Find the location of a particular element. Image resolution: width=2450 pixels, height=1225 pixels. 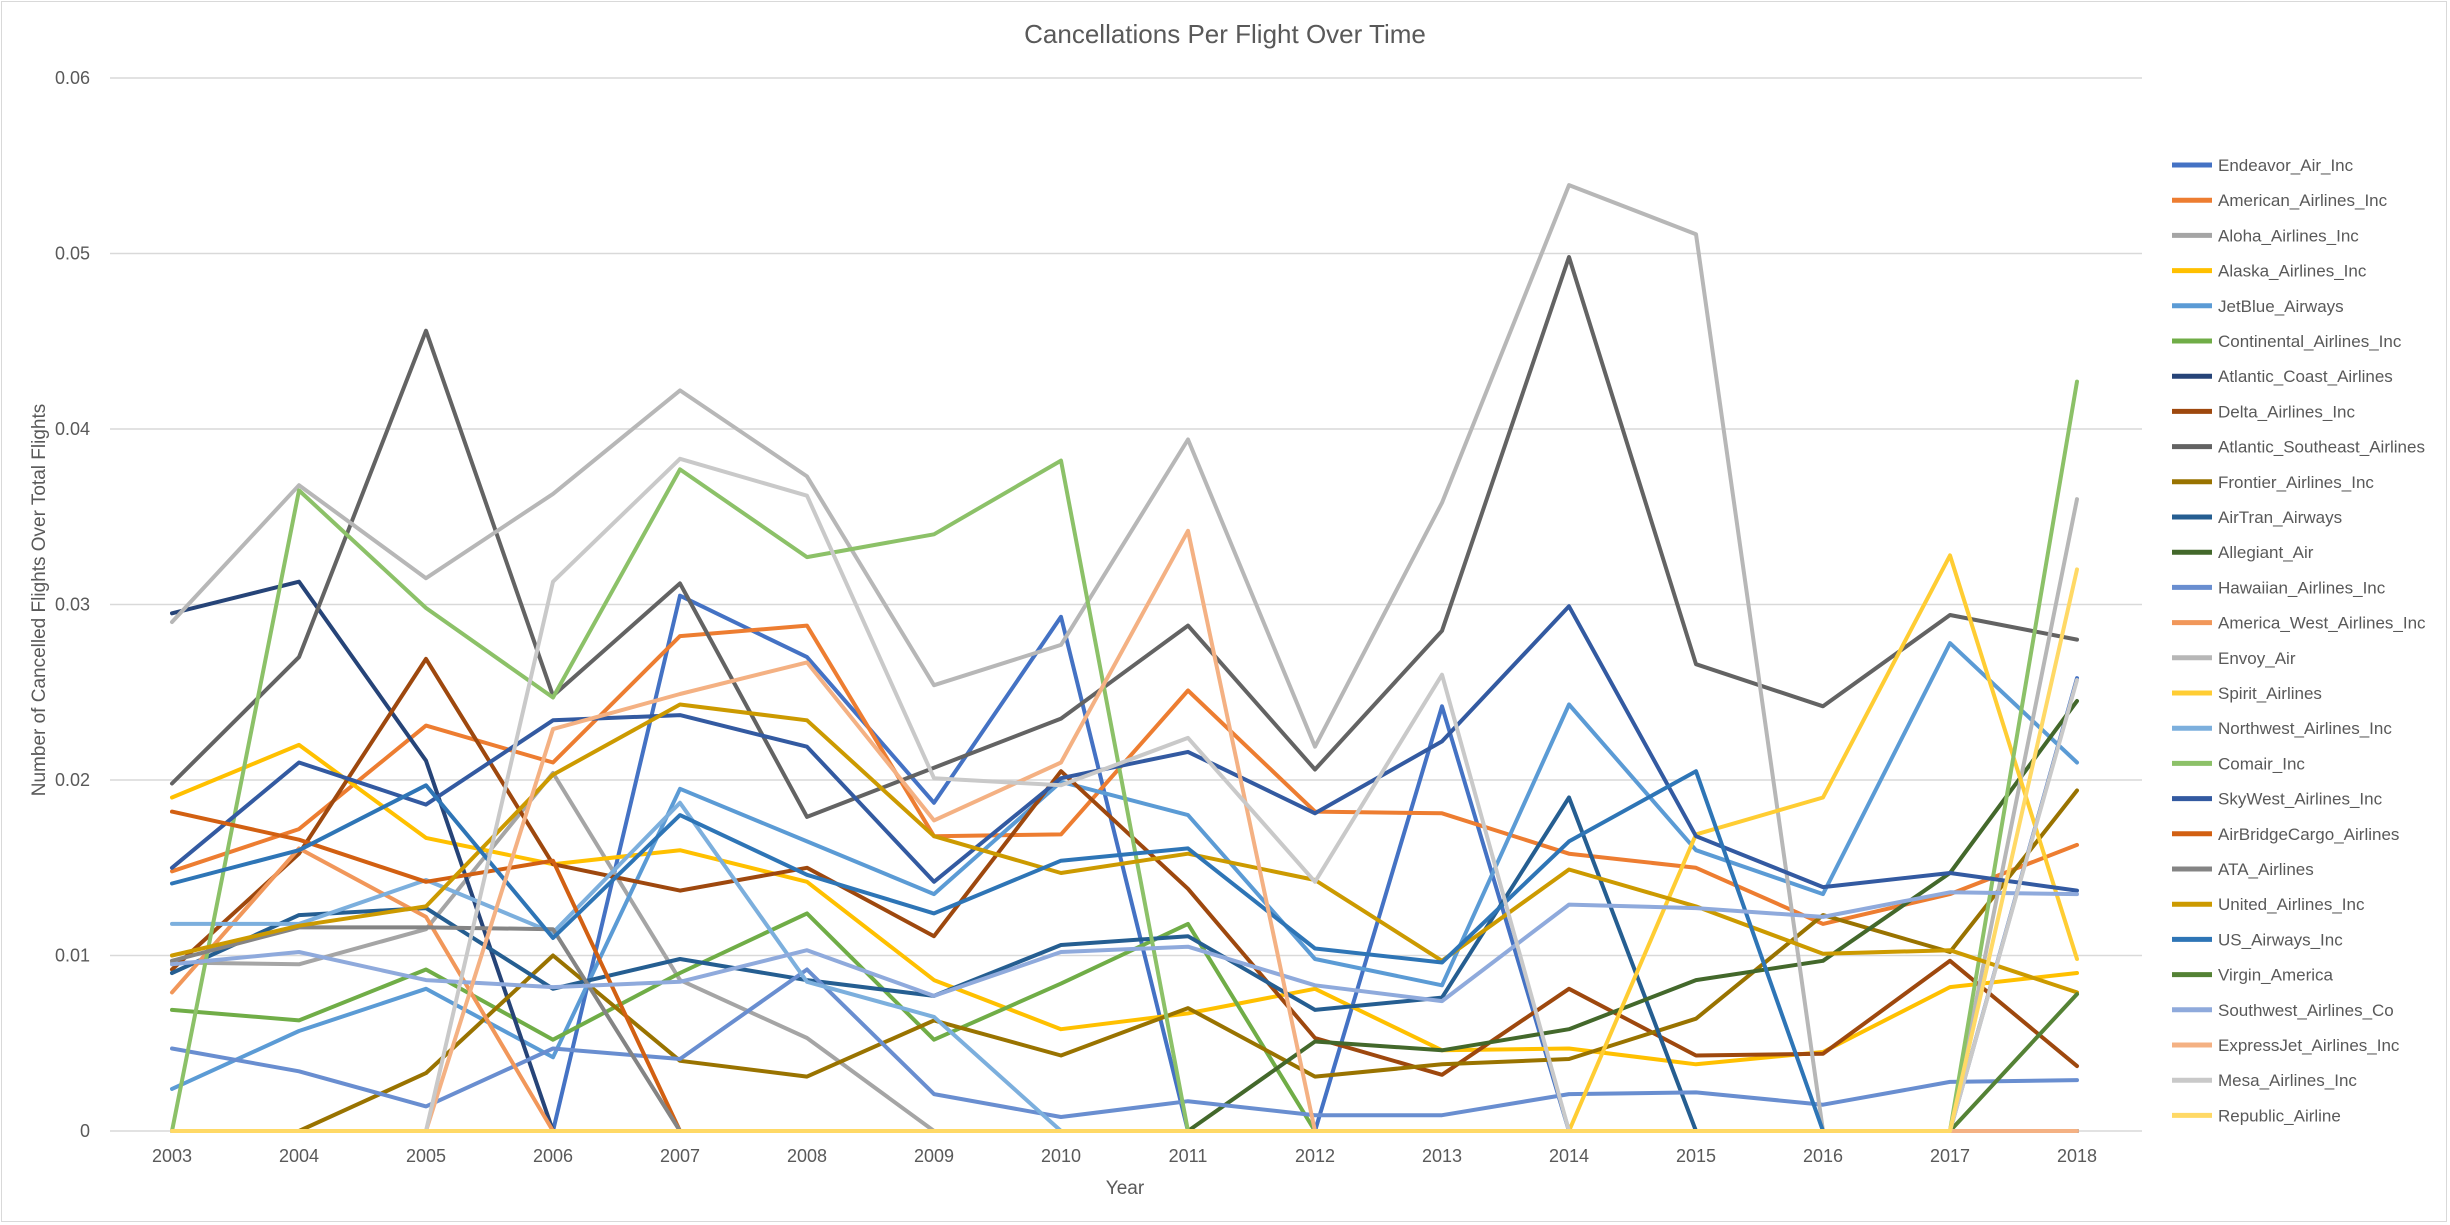

x-tick-label: 2013 is located at coordinates (1442, 1156).